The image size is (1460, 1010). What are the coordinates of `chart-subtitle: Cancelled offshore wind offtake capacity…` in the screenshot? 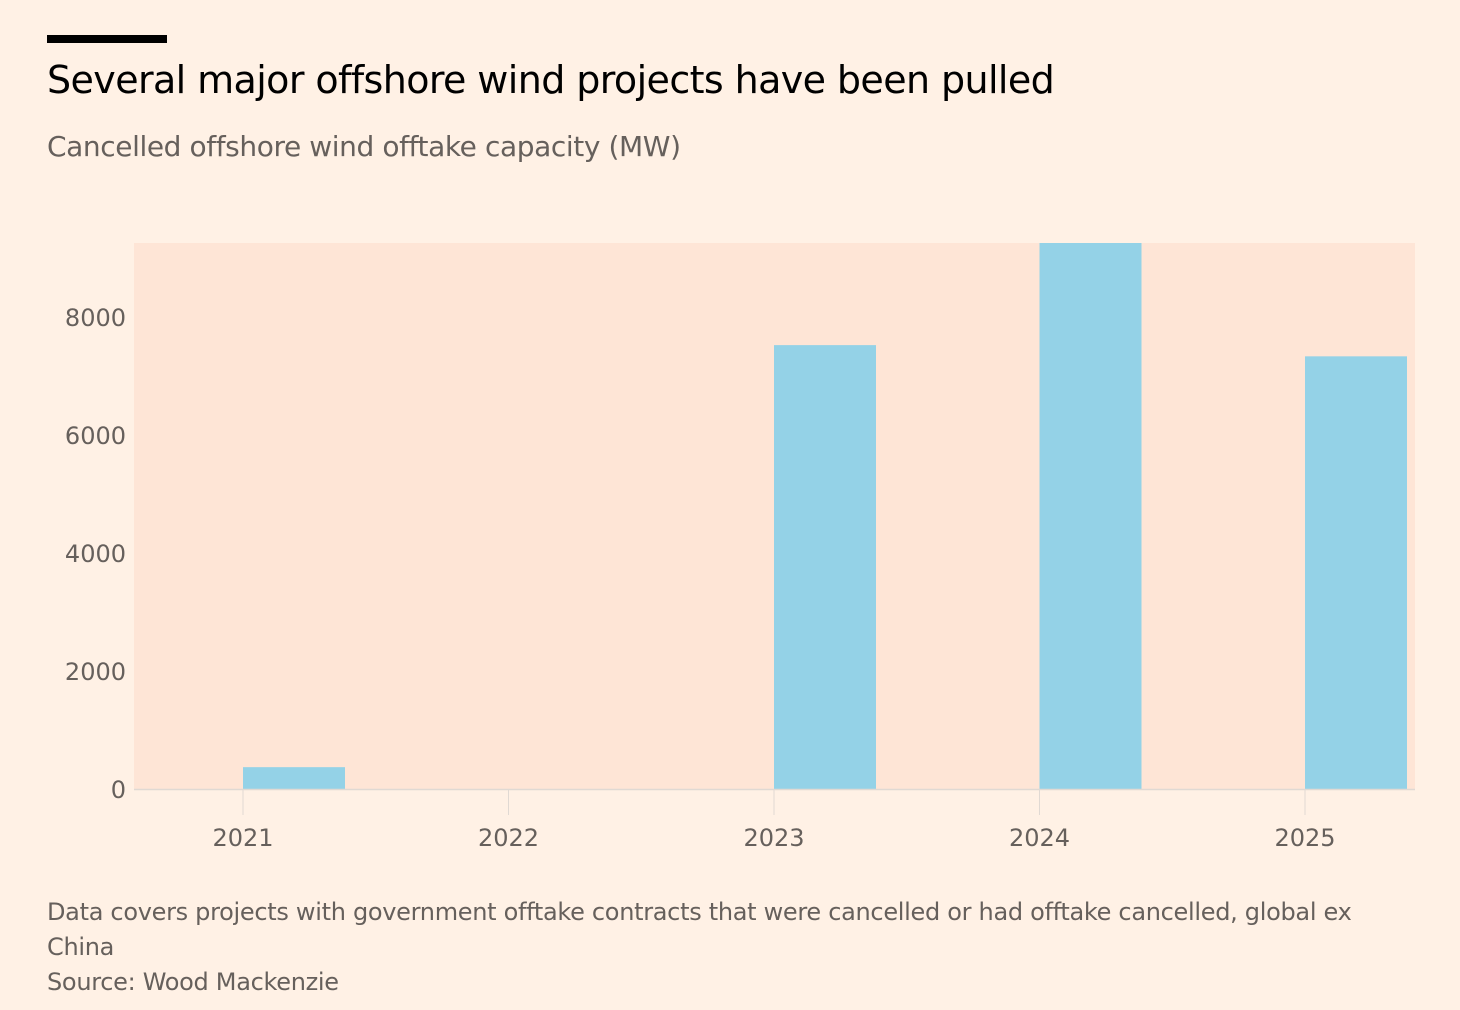 It's located at (364, 146).